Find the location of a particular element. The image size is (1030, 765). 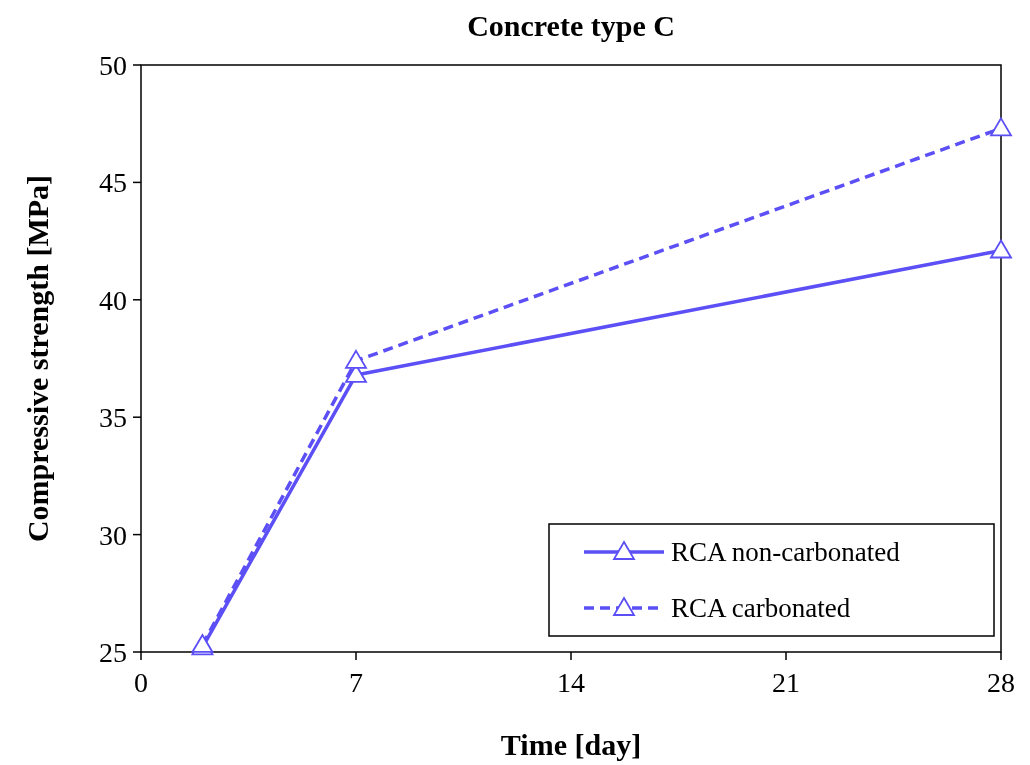

y-axis-title: Compressive strength [MPa] is located at coordinates (37, 358).